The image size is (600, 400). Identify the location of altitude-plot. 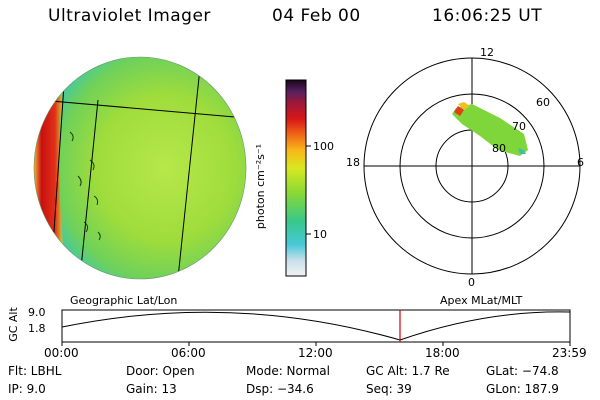
(316, 327).